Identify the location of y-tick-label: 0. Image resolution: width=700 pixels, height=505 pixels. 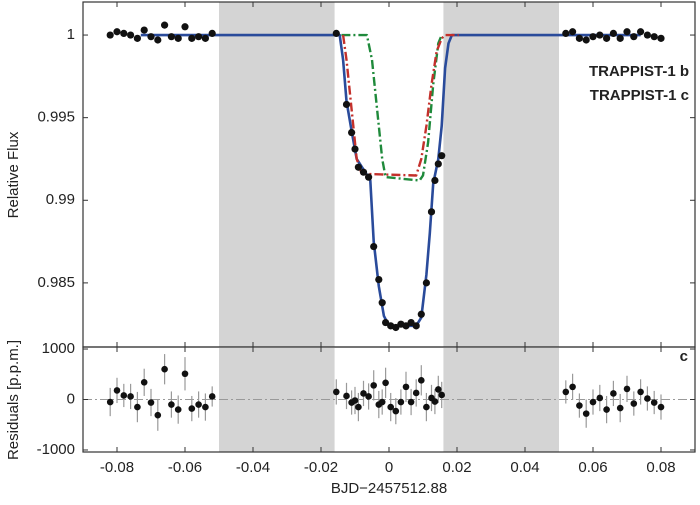
(71, 398).